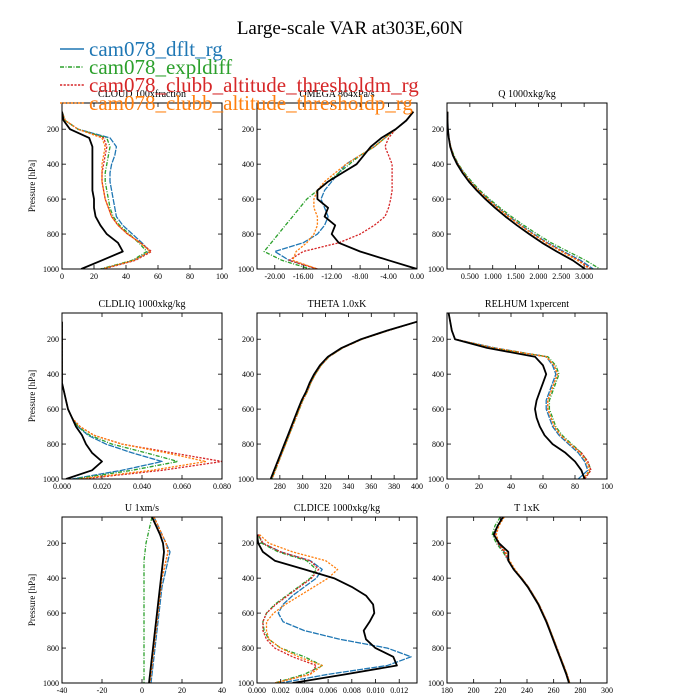 The width and height of the screenshot is (700, 700). I want to click on x-tick-label: -4.00, so click(388, 276).